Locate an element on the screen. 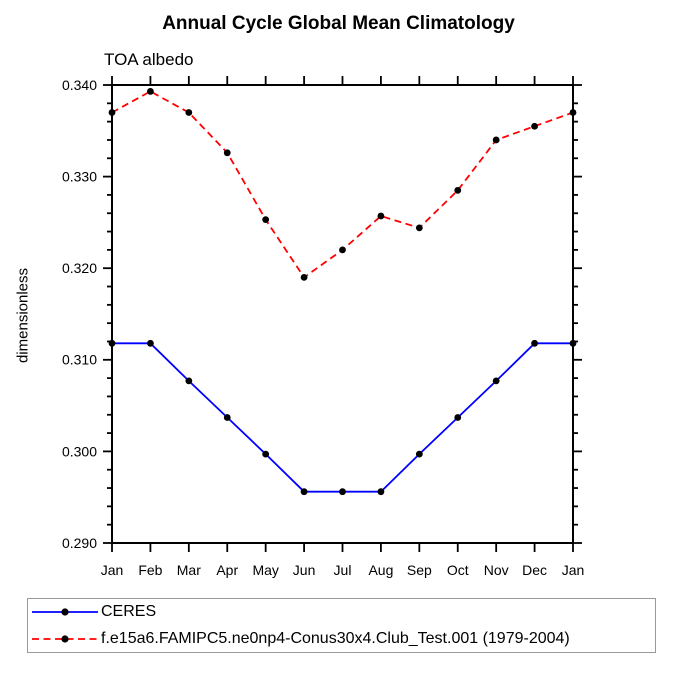 This screenshot has height=677, width=677. x-tick-label: Nov is located at coordinates (496, 570).